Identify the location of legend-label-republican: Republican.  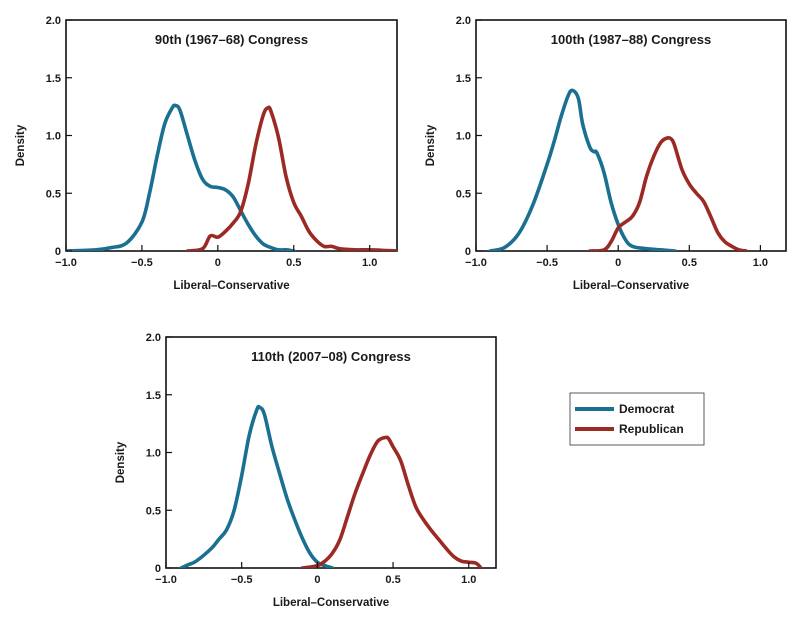
(651, 429).